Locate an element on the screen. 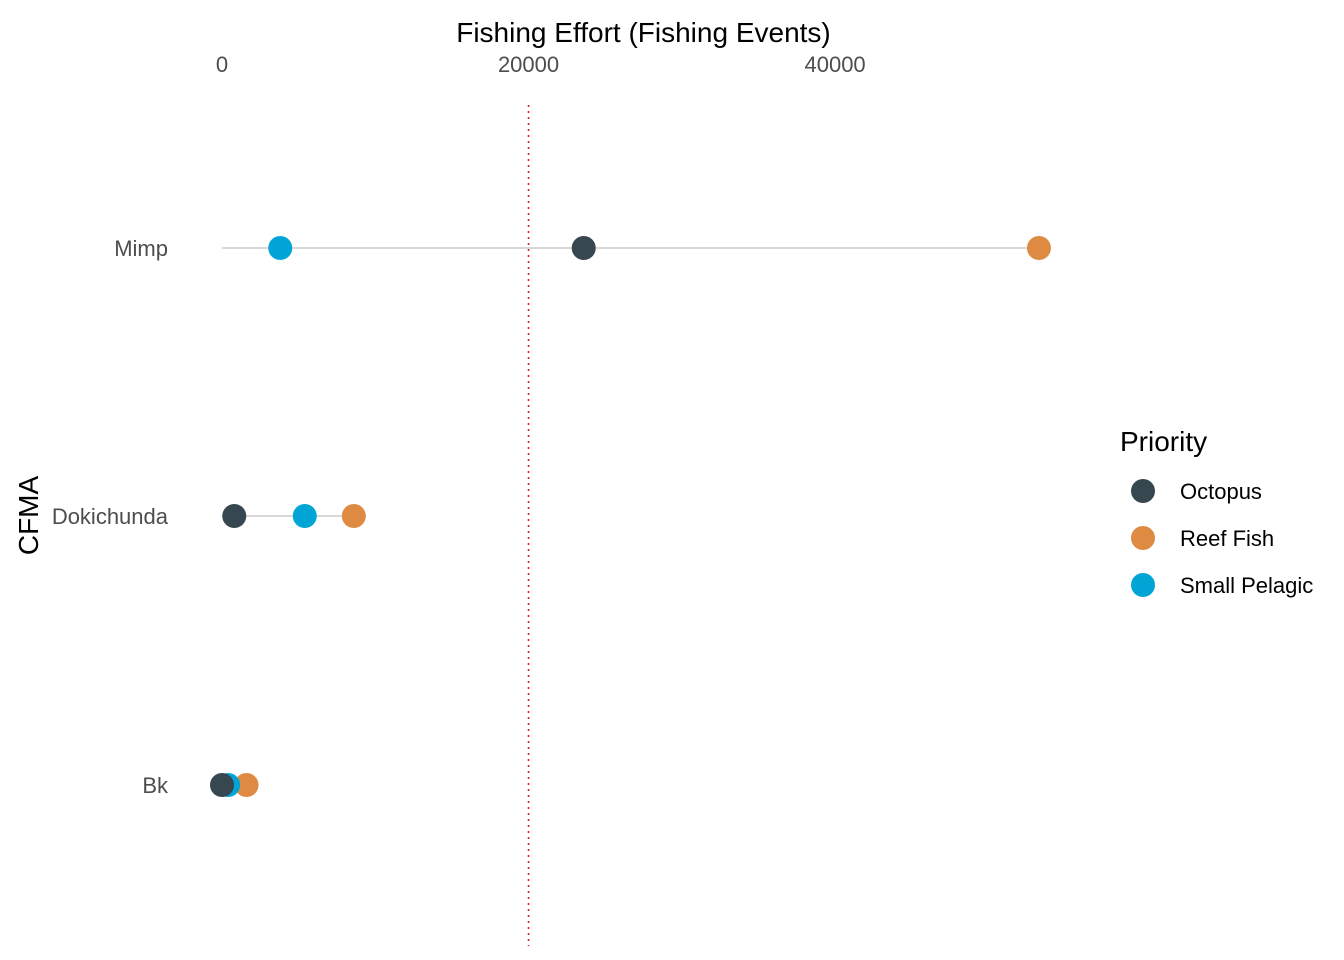  x-tick-label: 40000 is located at coordinates (834, 64).